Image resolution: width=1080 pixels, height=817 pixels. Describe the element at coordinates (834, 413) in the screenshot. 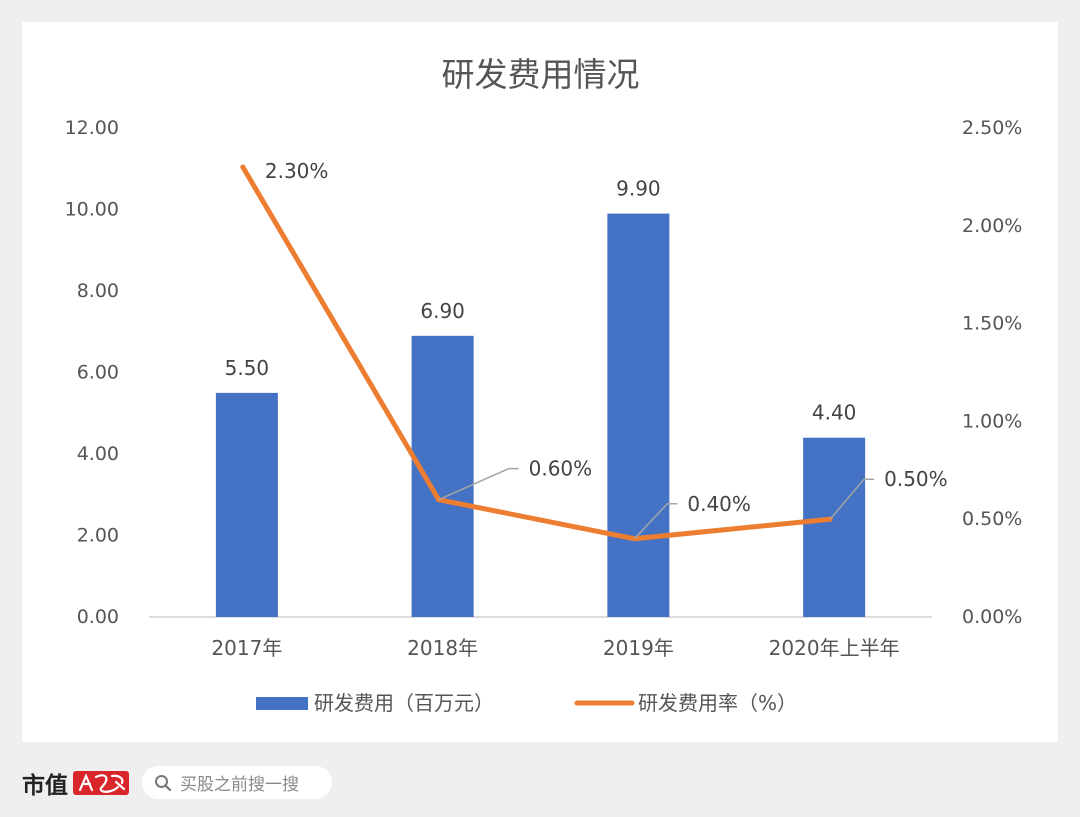

I see `bar-data-label: 4.40` at that location.